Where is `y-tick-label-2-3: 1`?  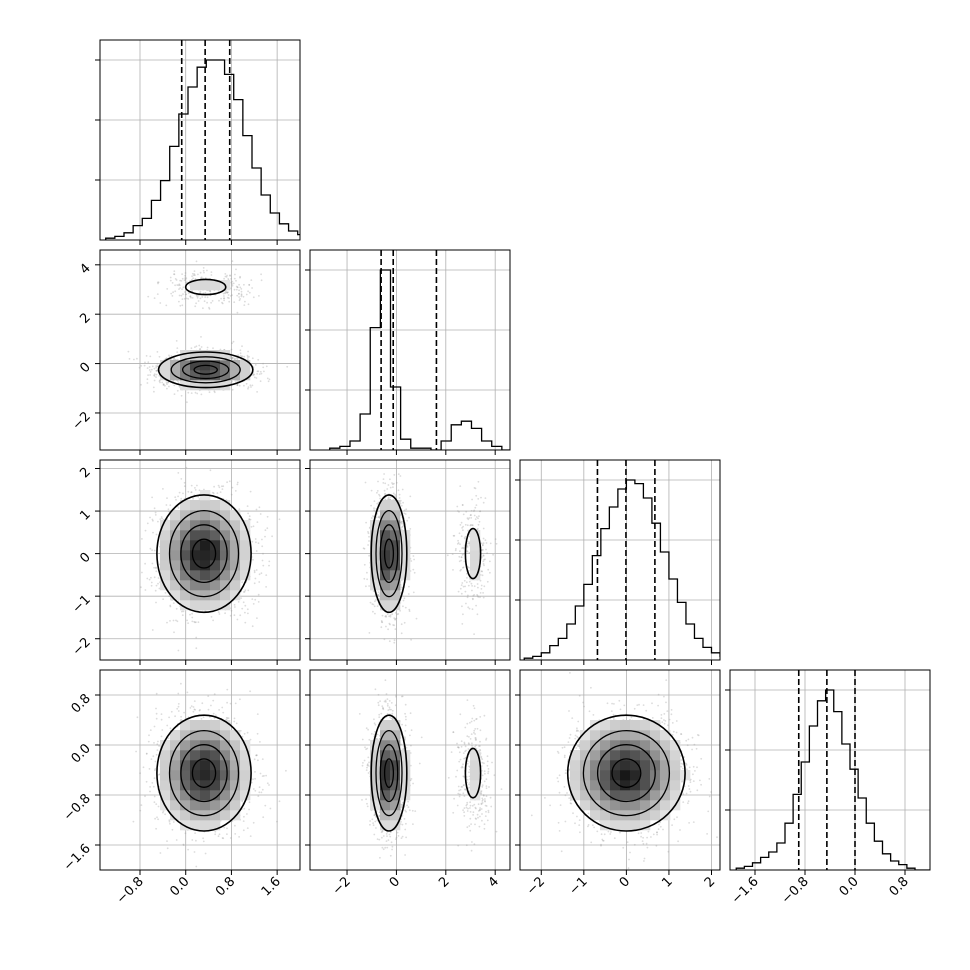 y-tick-label-2-3: 1 is located at coordinates (85, 515).